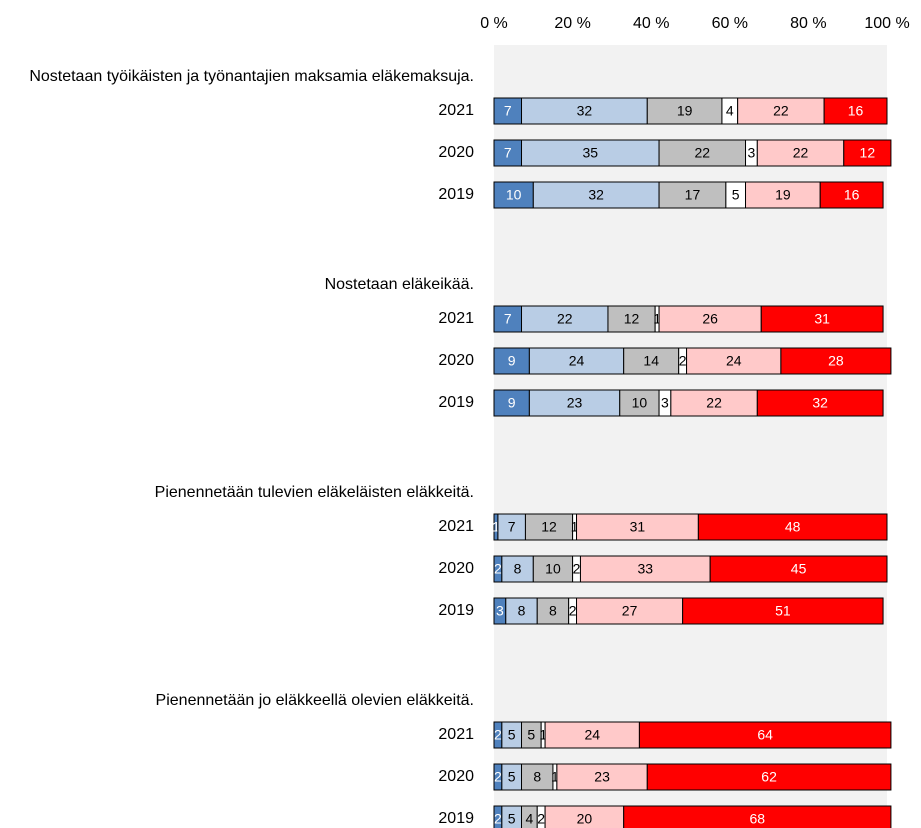 This screenshot has height=828, width=921. What do you see at coordinates (630, 611) in the screenshot?
I see `data-label: 27` at bounding box center [630, 611].